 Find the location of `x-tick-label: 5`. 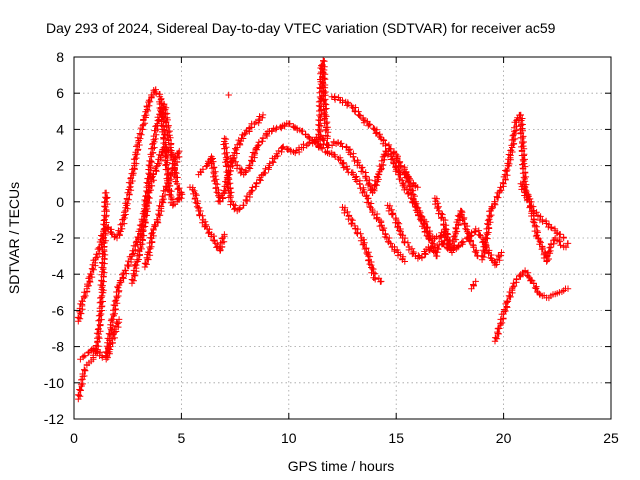

x-tick-label: 5 is located at coordinates (182, 438).